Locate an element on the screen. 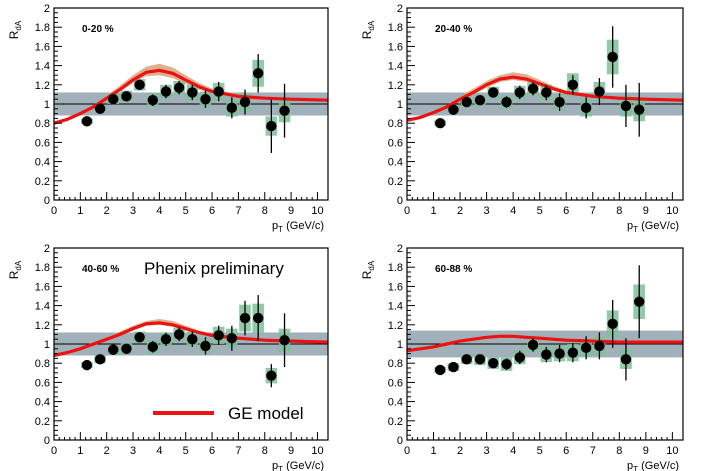 Image resolution: width=708 pixels, height=471 pixels. model-legend-text: GE model is located at coordinates (266, 413).